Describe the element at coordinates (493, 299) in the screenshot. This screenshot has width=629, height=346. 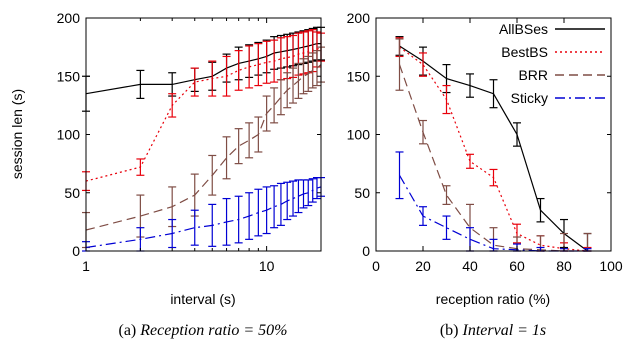
I see `chart-b-xlabel: reception ratio (%)` at that location.